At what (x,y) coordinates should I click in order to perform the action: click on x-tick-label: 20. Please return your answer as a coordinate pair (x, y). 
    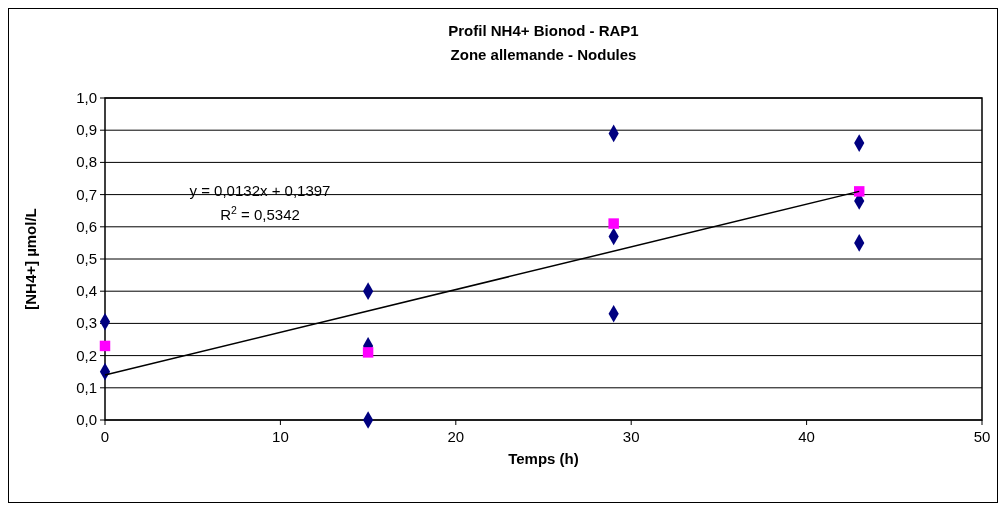
    Looking at the image, I should click on (456, 436).